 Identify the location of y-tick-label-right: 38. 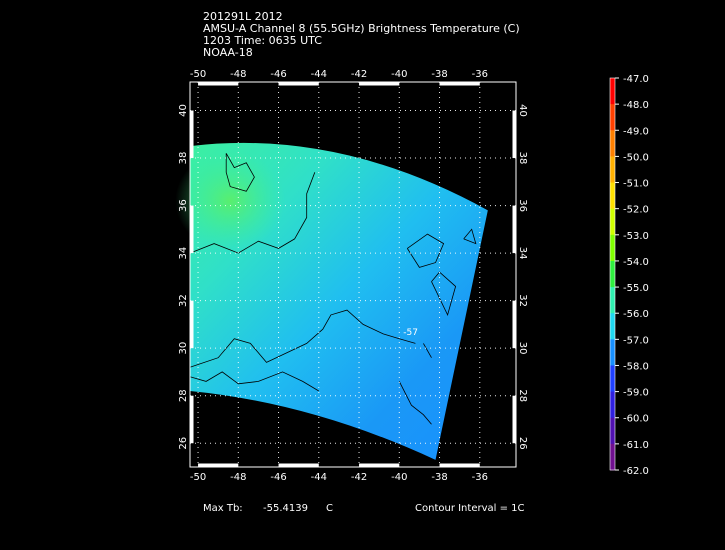
(522, 158).